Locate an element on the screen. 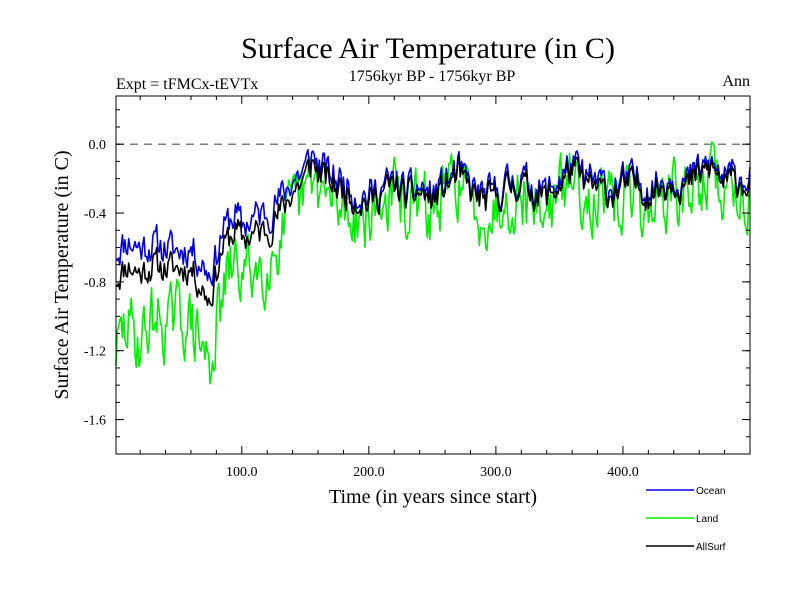 This screenshot has width=800, height=600. period-label: 1756kyr BP - 1756kyr BP is located at coordinates (432, 76).